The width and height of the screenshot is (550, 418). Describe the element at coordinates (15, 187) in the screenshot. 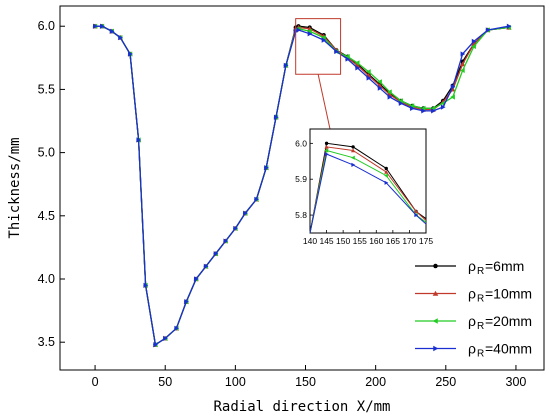

I see `y-axis-title: Thickness/mm` at that location.